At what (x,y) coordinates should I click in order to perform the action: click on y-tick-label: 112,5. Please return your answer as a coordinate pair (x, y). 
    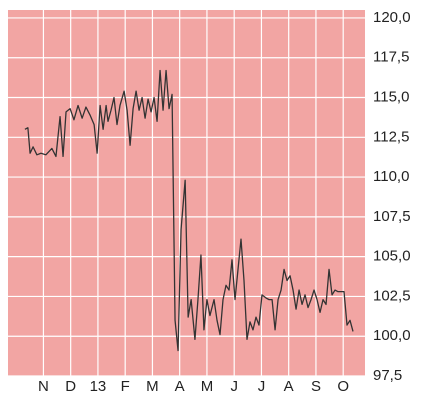
    Looking at the image, I should click on (391, 136).